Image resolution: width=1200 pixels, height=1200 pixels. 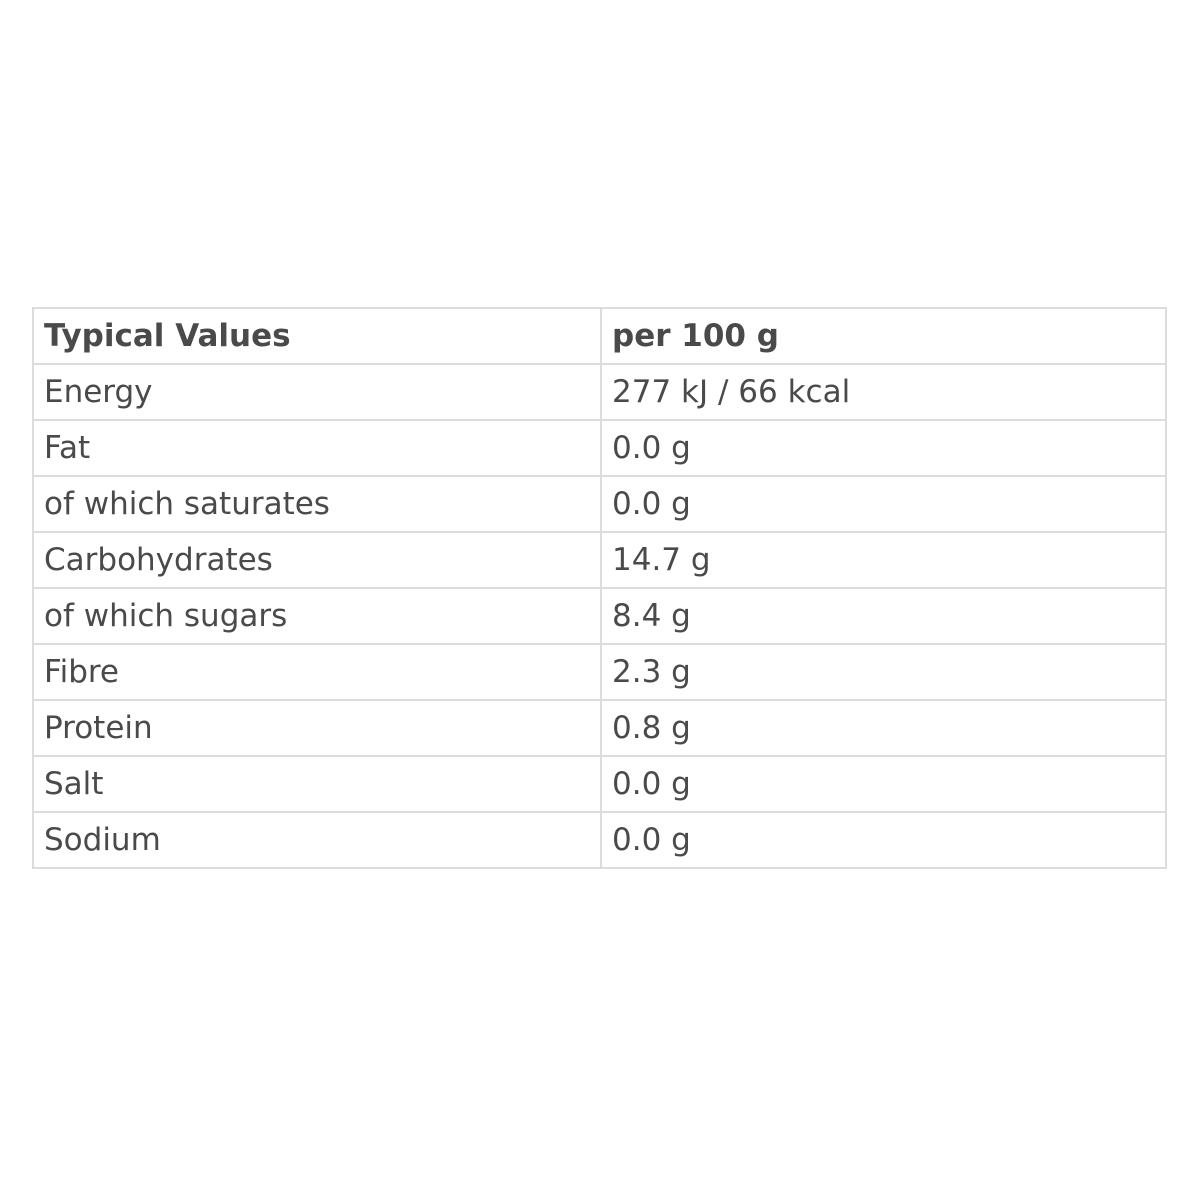 I want to click on table-row: Energy 277 kJ / 66 kcal, so click(x=599, y=392).